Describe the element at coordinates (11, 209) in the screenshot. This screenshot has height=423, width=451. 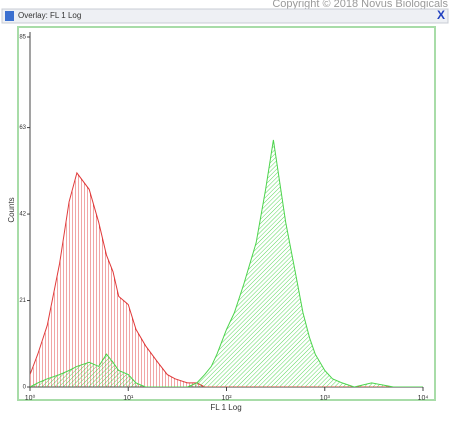
I see `y-axis-label: Counts` at that location.